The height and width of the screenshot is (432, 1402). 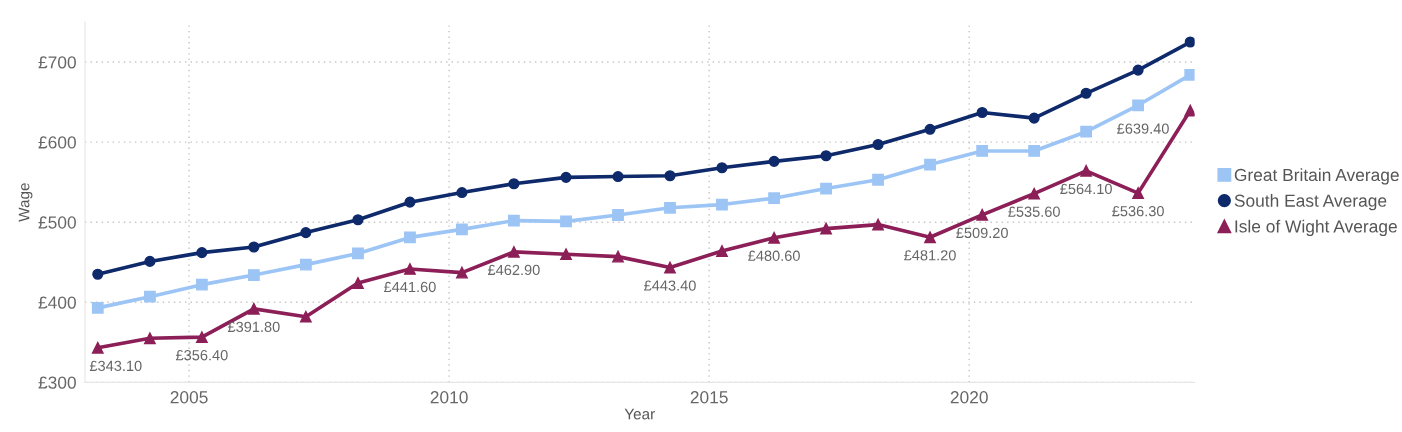 What do you see at coordinates (253, 327) in the screenshot?
I see `data-label: £391.80` at bounding box center [253, 327].